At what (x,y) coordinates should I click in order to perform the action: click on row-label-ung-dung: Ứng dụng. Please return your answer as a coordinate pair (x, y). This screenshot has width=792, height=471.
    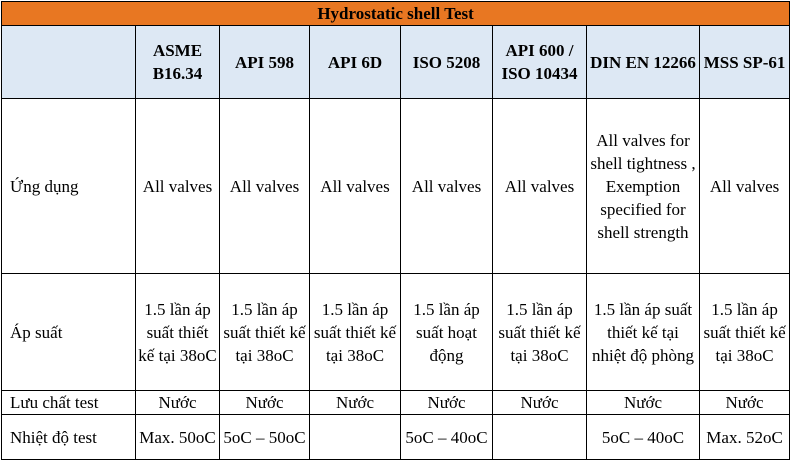
    Looking at the image, I should click on (68, 186).